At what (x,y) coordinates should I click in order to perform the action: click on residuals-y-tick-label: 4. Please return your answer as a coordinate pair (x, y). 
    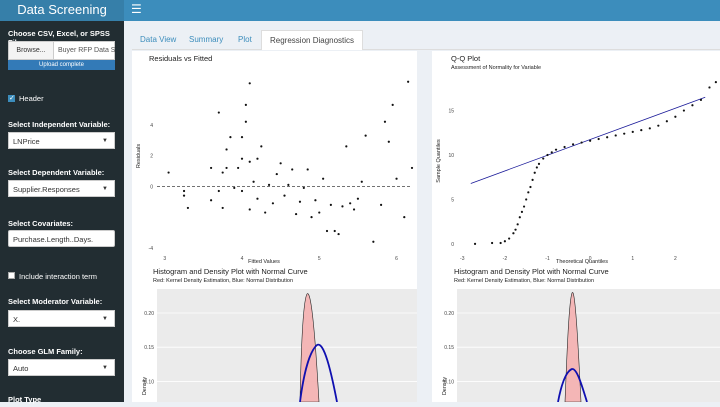
    Looking at the image, I should click on (151, 126).